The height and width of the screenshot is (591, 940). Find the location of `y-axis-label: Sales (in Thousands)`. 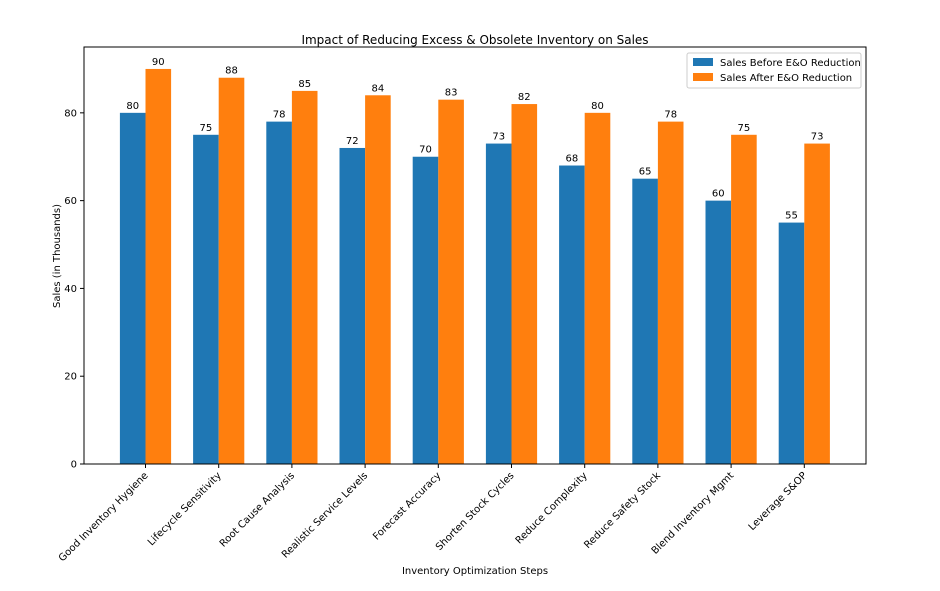

y-axis-label: Sales (in Thousands) is located at coordinates (57, 256).